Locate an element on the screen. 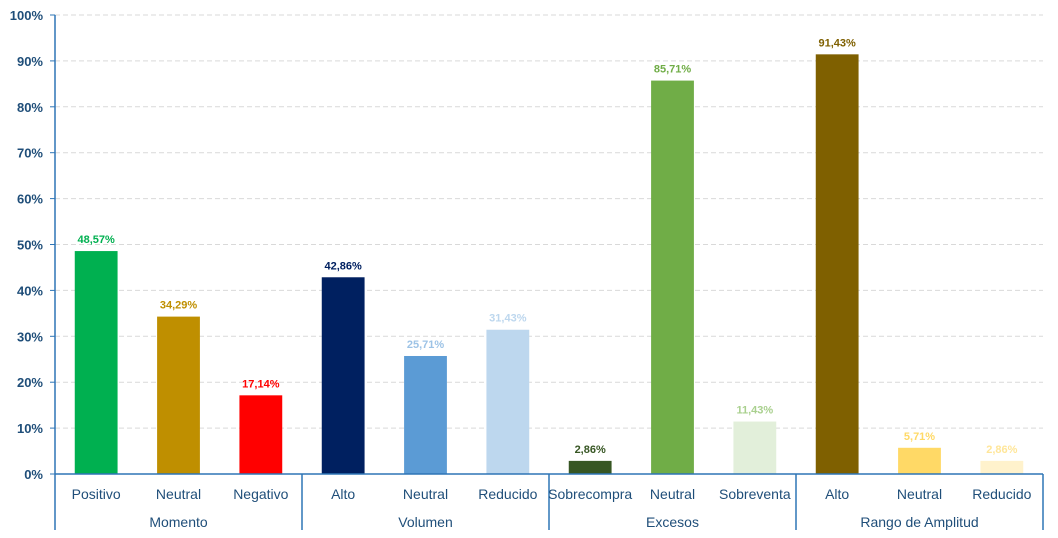  category-label: Positivo is located at coordinates (96, 494).